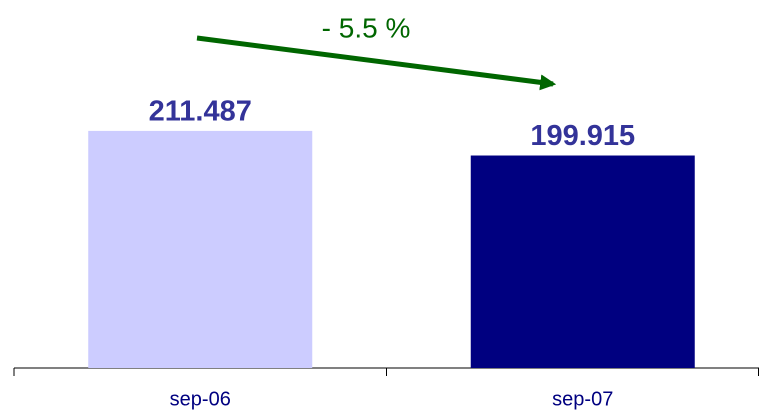  Describe the element at coordinates (582, 399) in the screenshot. I see `x-tick-label: sep-07` at that location.